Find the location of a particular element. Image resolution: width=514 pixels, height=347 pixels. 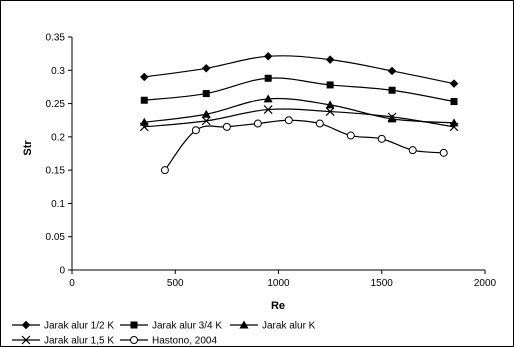

legend-item: Jarak alur K is located at coordinates (273, 326).